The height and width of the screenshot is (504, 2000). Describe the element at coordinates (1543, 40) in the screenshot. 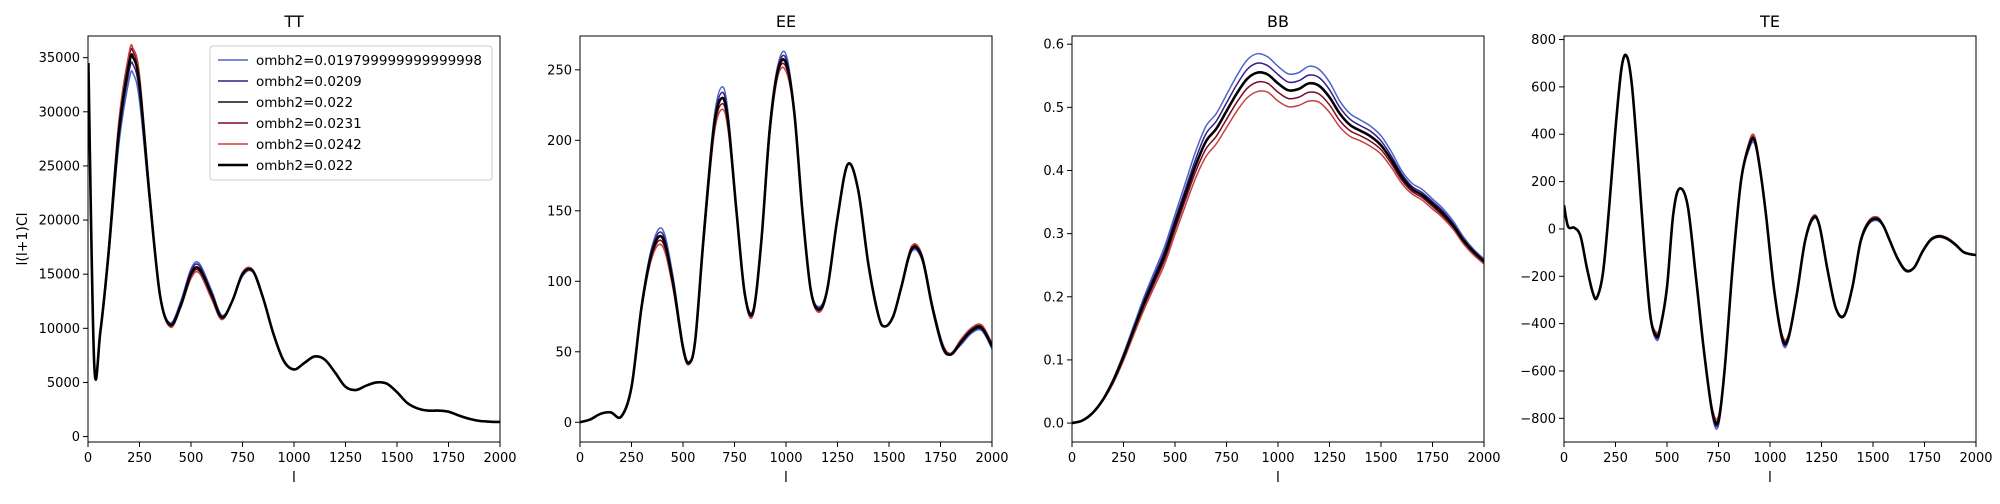

I see `y-tick-label: 800` at that location.